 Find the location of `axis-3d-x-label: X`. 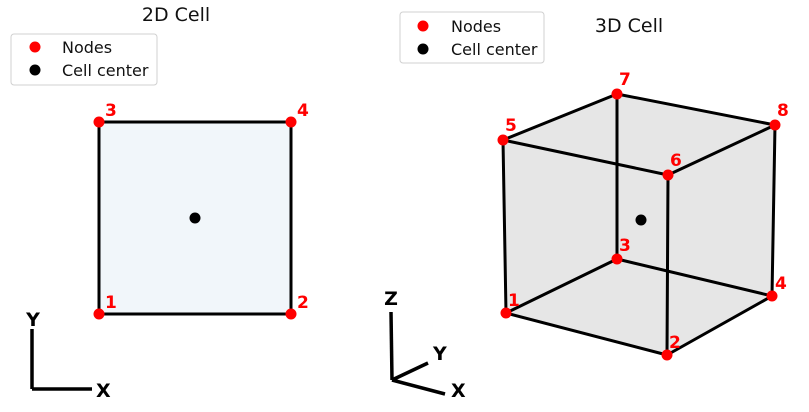

axis-3d-x-label: X is located at coordinates (458, 391).